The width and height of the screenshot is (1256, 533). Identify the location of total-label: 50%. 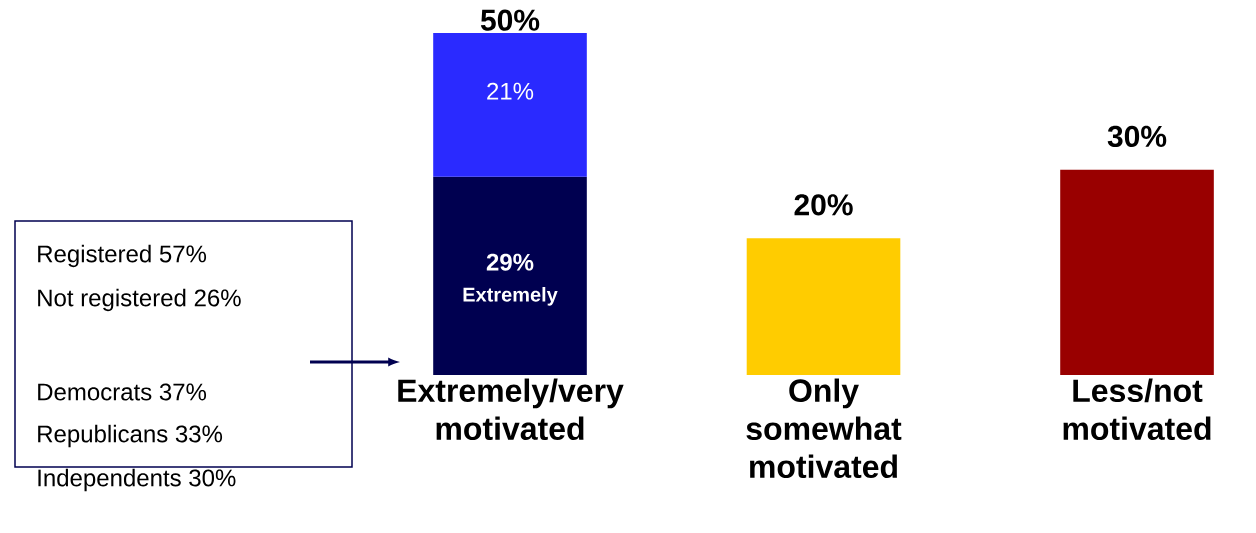
(510, 20).